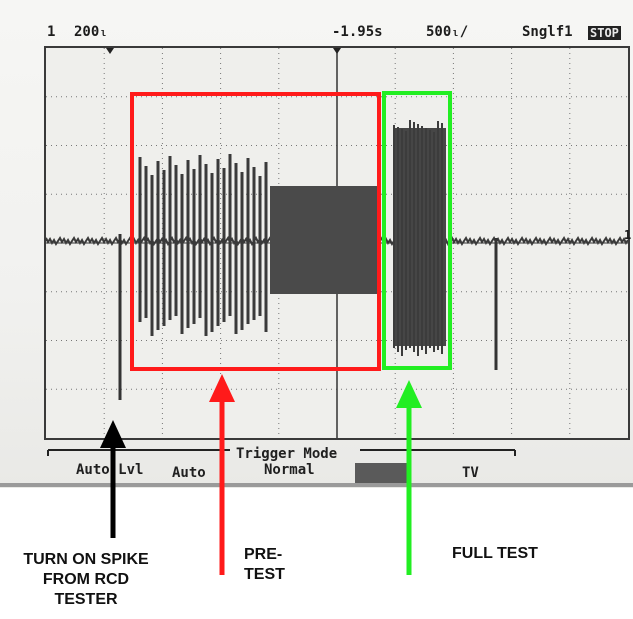  I want to click on trigger-delay: -1.95s, so click(357, 32).